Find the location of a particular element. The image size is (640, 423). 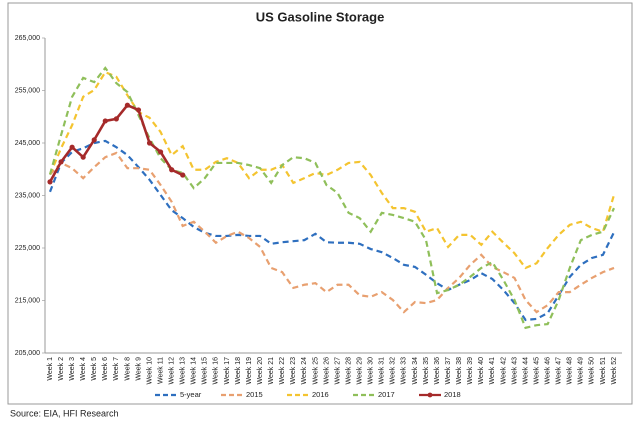

x-tick-label: Week 32 is located at coordinates (393, 371).